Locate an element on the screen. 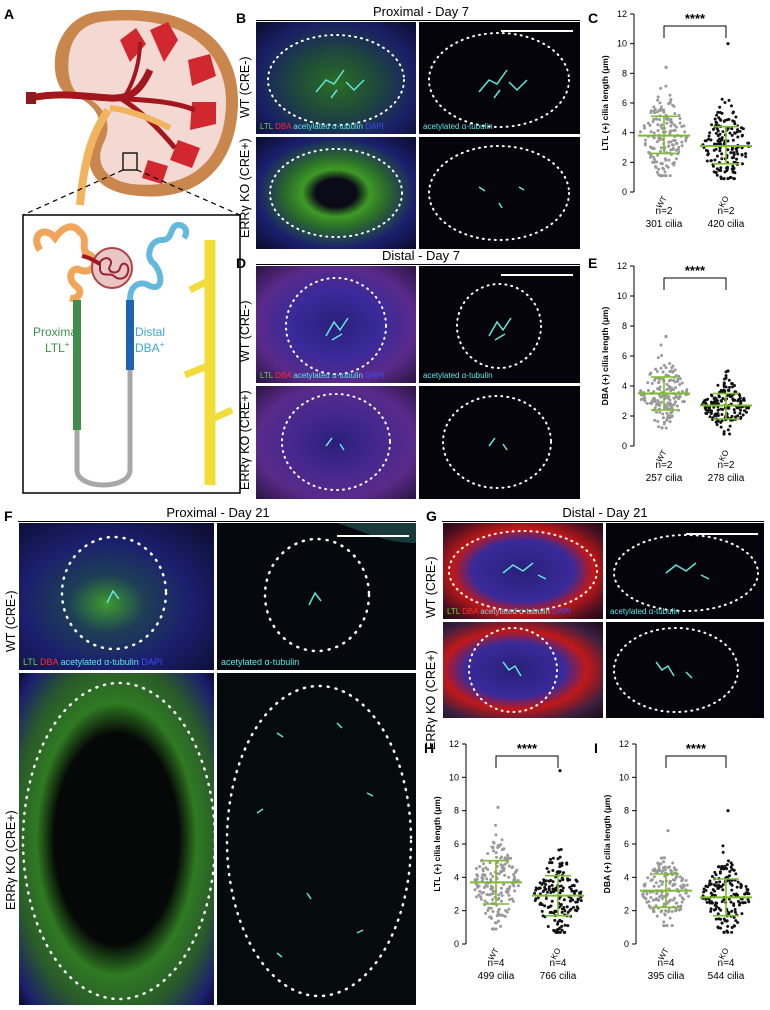 The image size is (770, 1010). proximal-marker-text: LTL is located at coordinates (55, 348).